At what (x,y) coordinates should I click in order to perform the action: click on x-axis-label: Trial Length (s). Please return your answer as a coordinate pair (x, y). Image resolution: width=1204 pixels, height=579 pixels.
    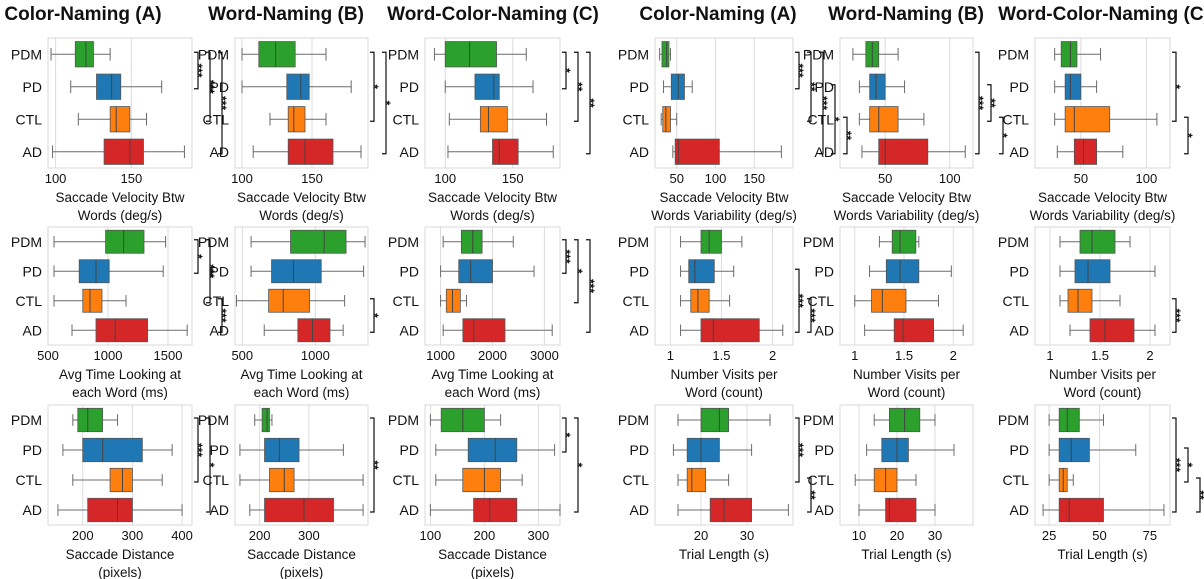
    Looking at the image, I should click on (724, 554).